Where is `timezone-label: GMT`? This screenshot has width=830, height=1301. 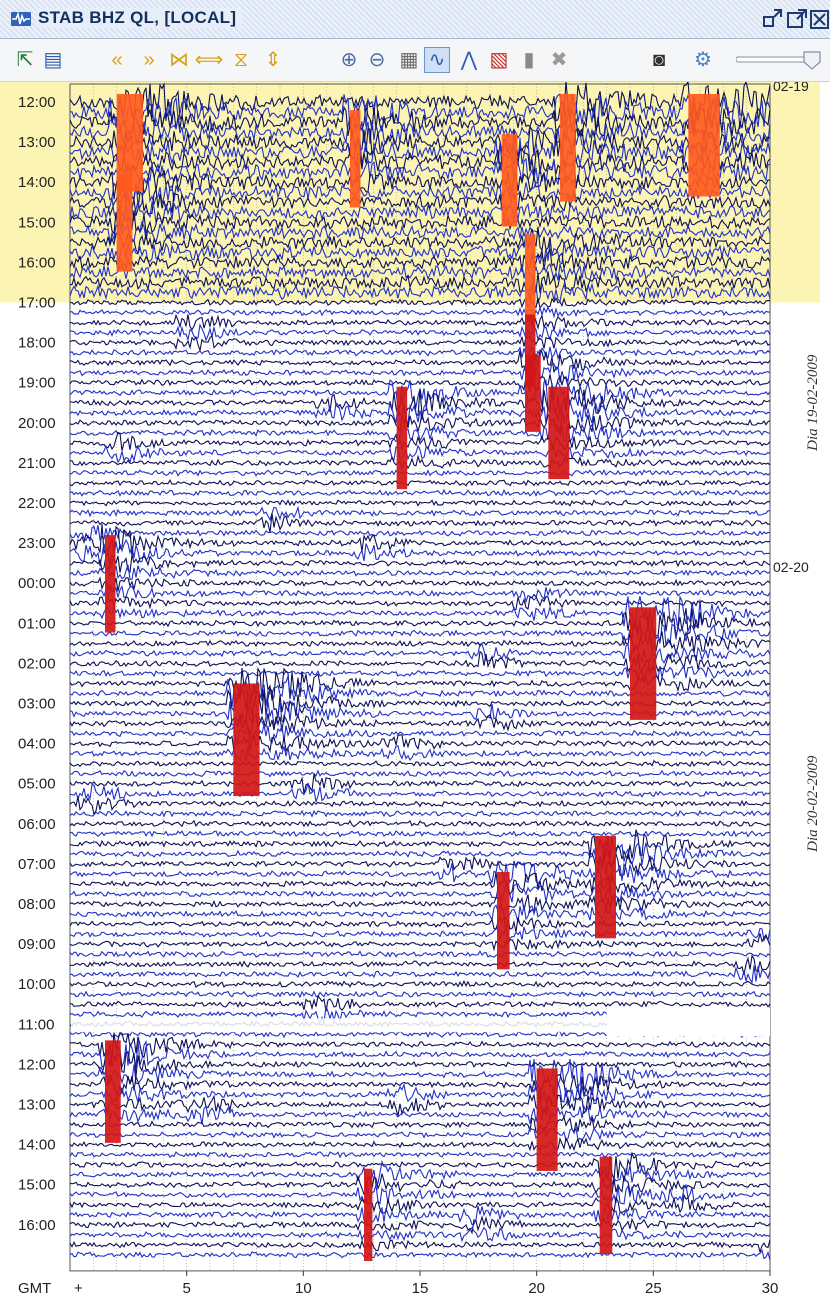
timezone-label: GMT is located at coordinates (34, 1288).